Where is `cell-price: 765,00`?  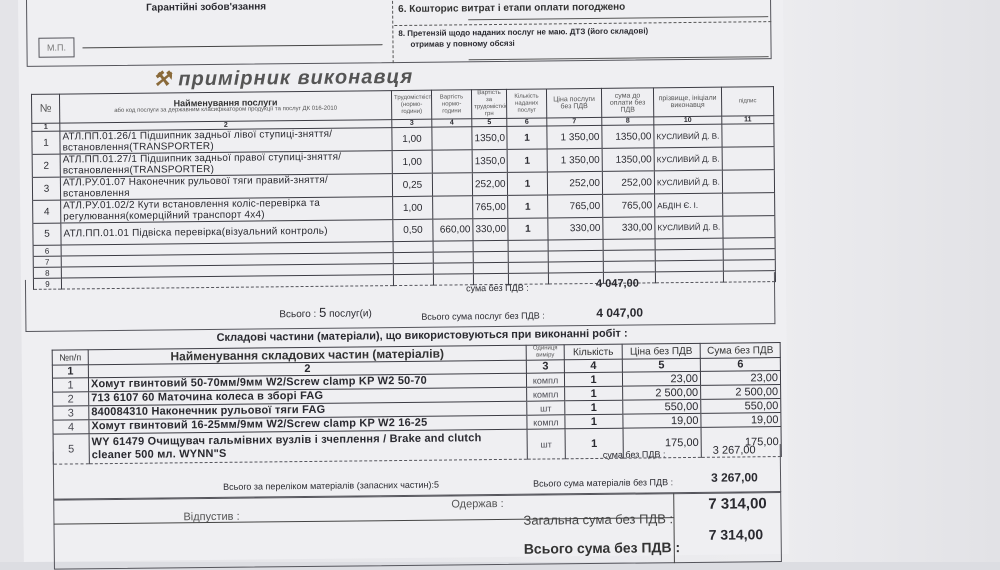
cell-price: 765,00 is located at coordinates (575, 206).